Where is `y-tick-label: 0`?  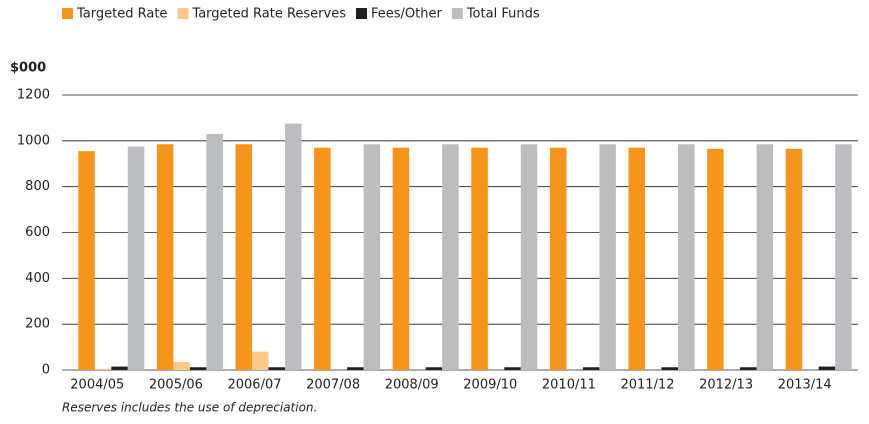
y-tick-label: 0 is located at coordinates (46, 370).